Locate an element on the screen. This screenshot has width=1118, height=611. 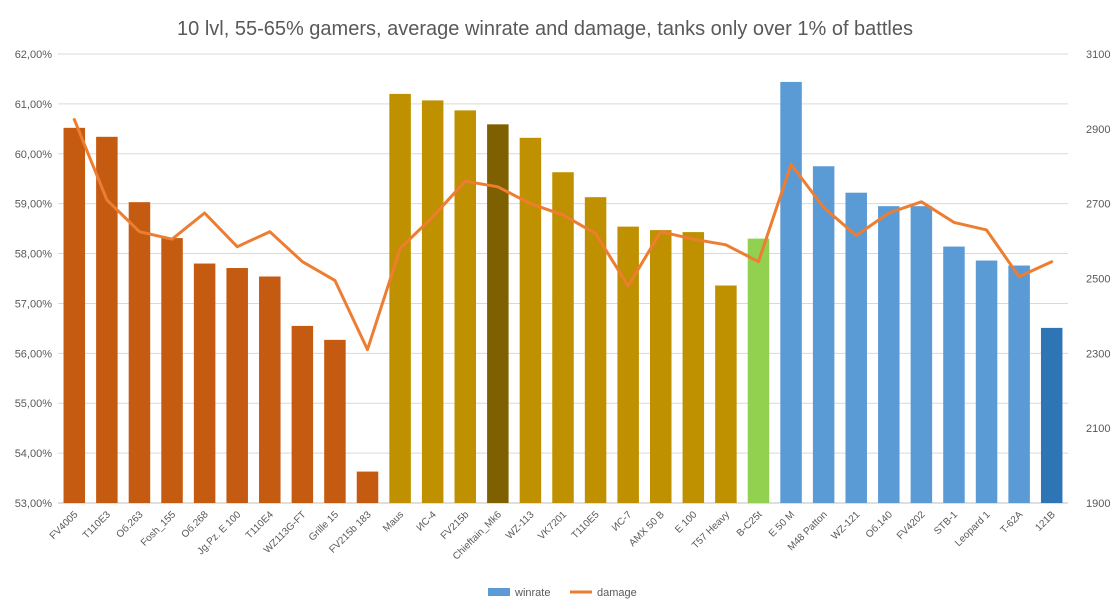
x-tick-label: E 100 is located at coordinates (686, 522).